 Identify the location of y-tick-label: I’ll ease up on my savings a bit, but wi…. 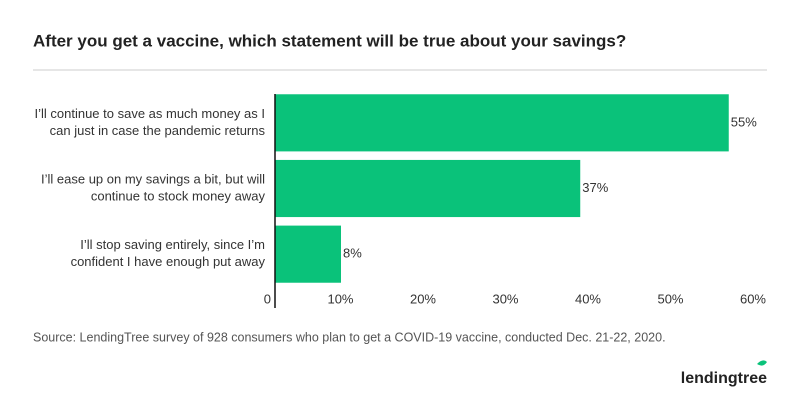
(153, 178).